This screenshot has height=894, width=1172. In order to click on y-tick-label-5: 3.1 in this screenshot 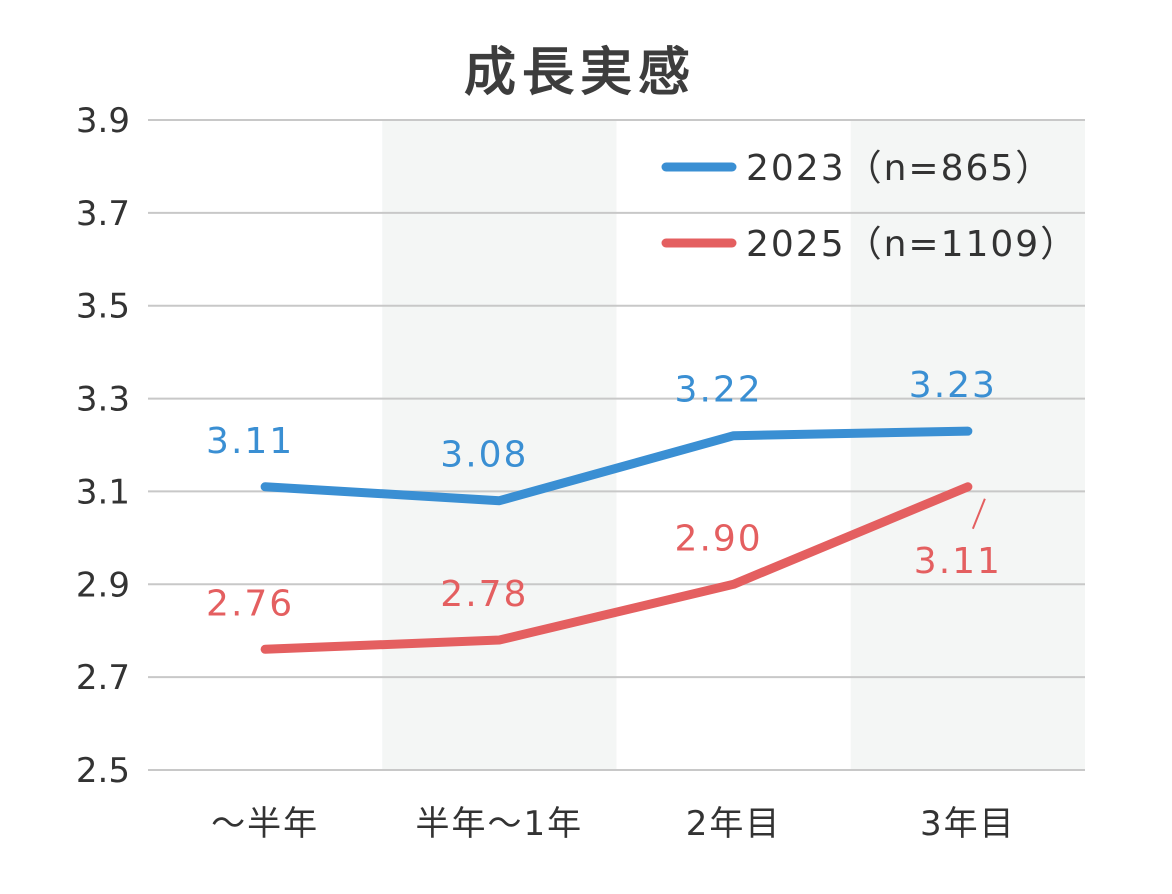, I will do `click(103, 492)`.